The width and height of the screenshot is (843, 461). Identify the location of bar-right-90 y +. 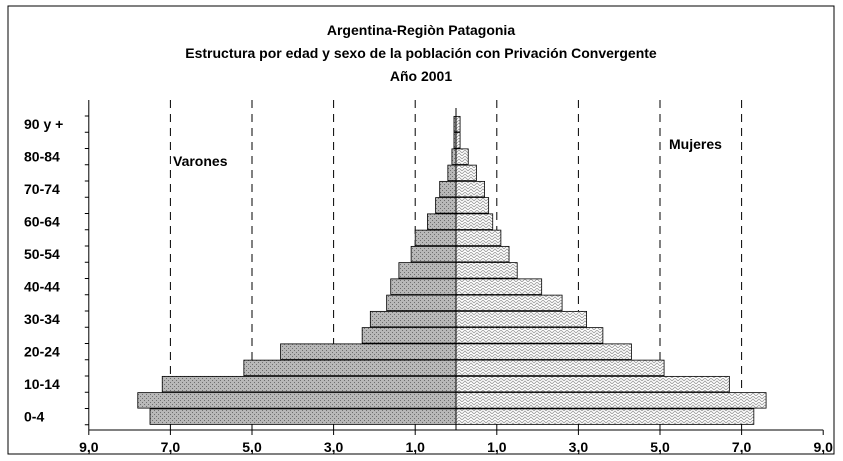
(458, 124).